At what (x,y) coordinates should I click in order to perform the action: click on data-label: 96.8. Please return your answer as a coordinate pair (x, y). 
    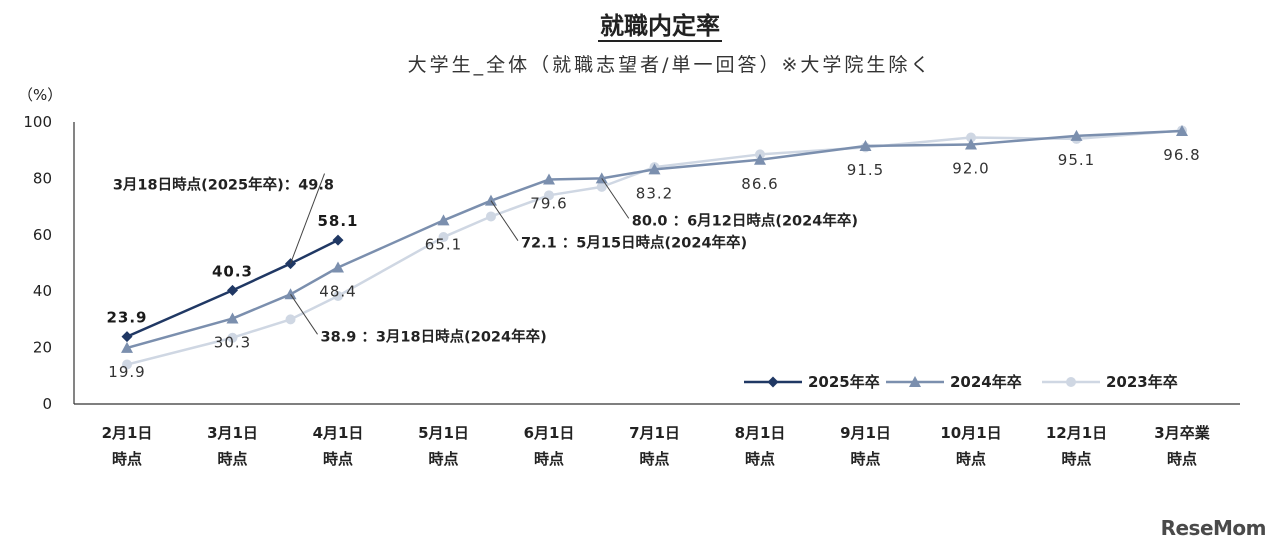
    Looking at the image, I should click on (1181, 155).